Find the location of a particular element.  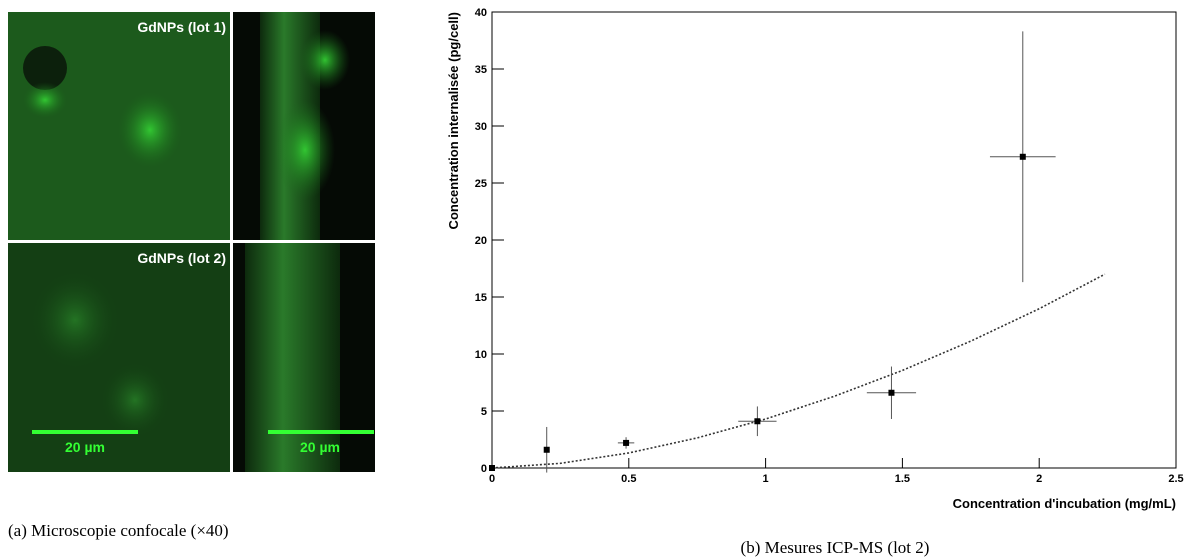

x-tick-label: 2.5 is located at coordinates (1175, 479).